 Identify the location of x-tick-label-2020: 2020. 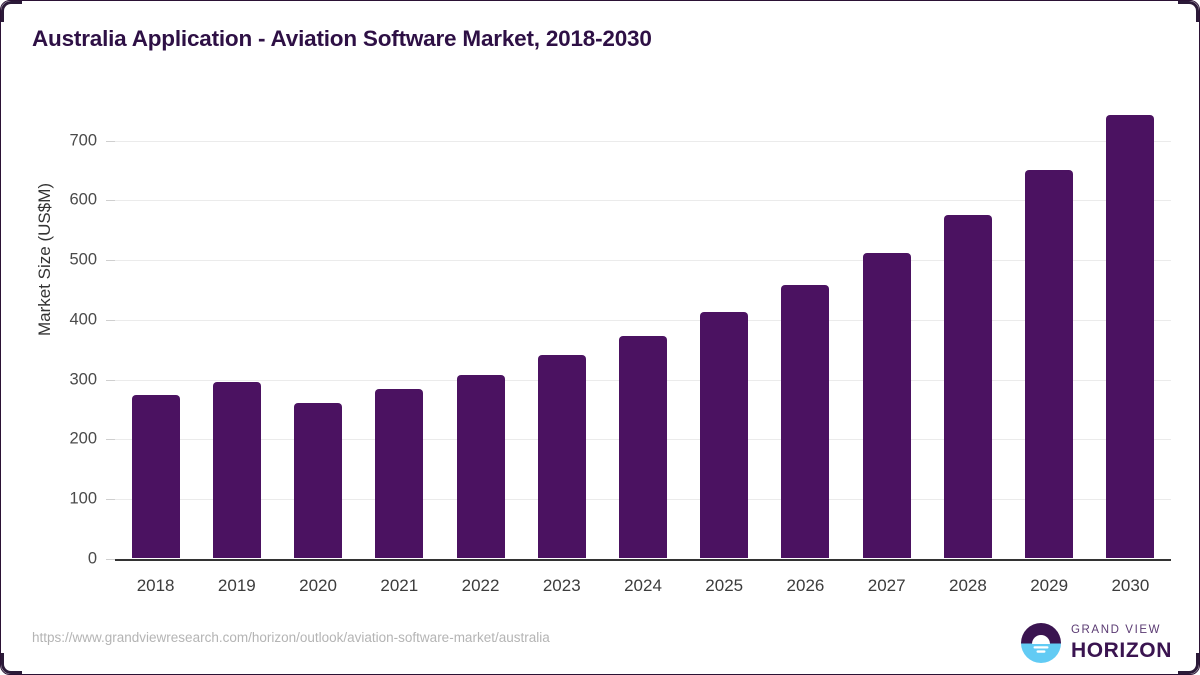
(318, 585).